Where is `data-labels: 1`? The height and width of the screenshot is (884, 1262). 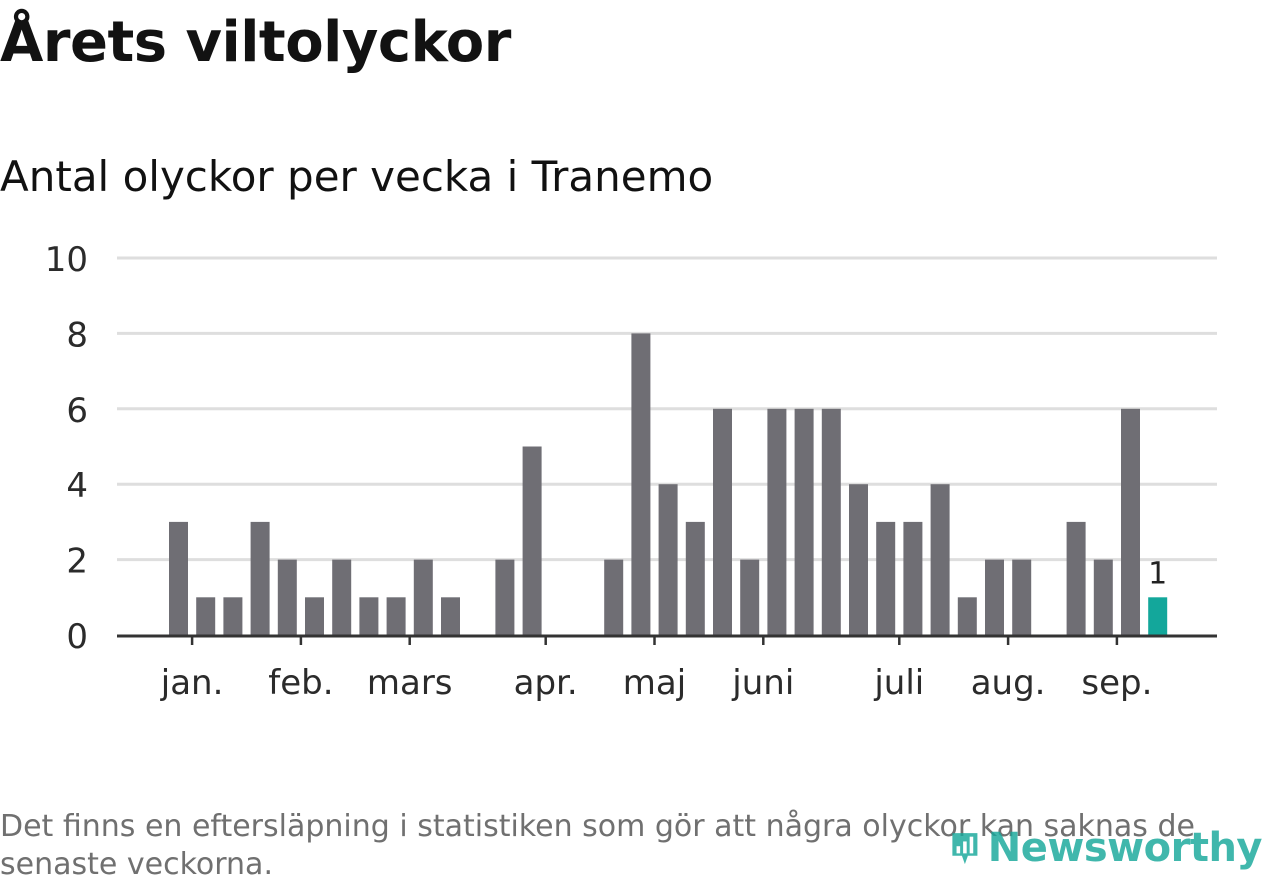
data-labels: 1 is located at coordinates (1157, 573).